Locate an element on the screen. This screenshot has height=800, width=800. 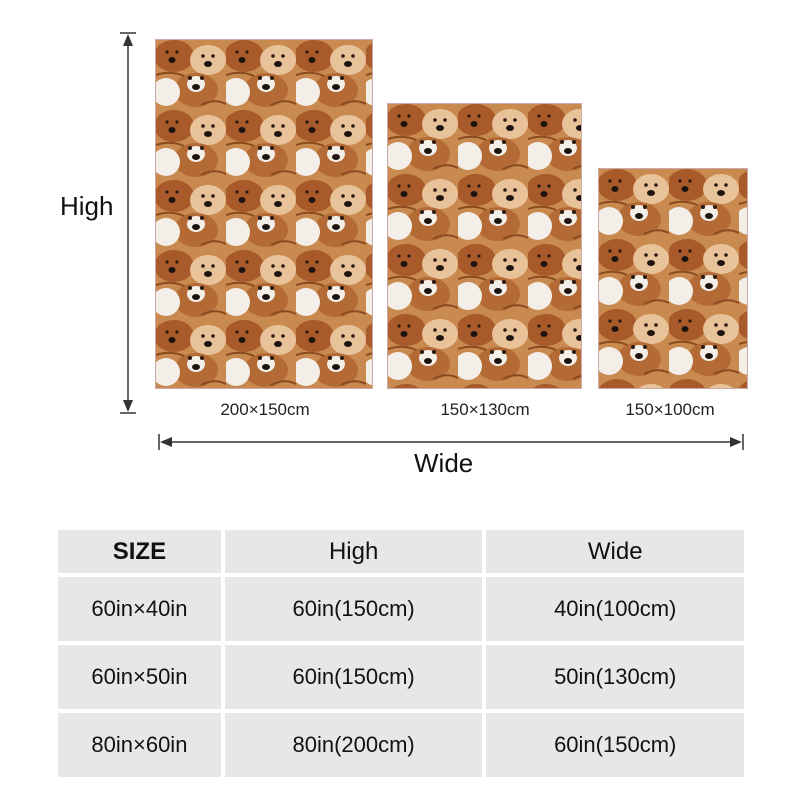
header-size: SIZE is located at coordinates (139, 551).